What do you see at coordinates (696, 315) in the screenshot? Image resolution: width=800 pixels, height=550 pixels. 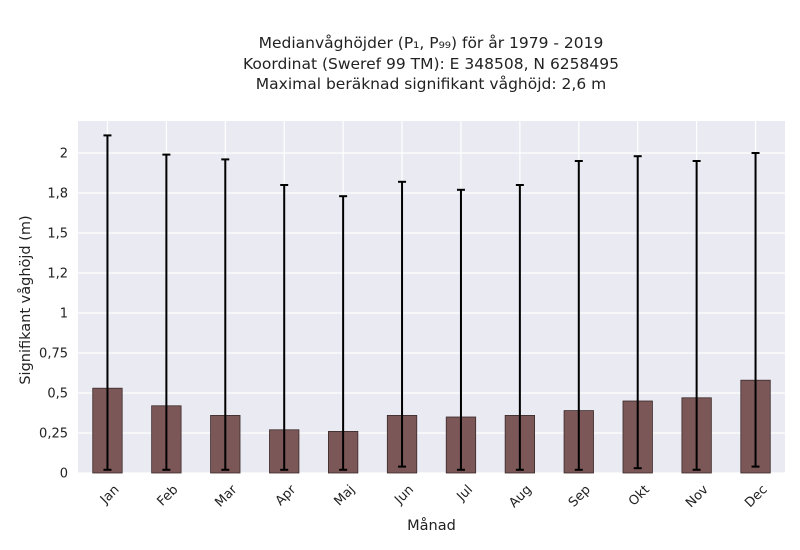 I see `error-bar-nov` at bounding box center [696, 315].